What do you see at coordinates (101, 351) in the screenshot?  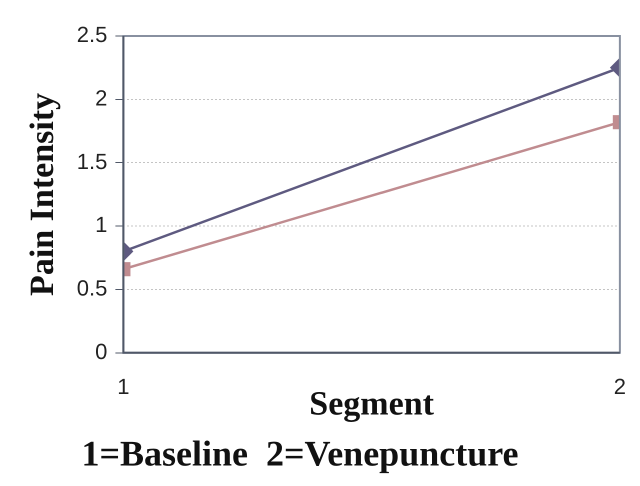 I see `y-tick-label: 0` at bounding box center [101, 351].